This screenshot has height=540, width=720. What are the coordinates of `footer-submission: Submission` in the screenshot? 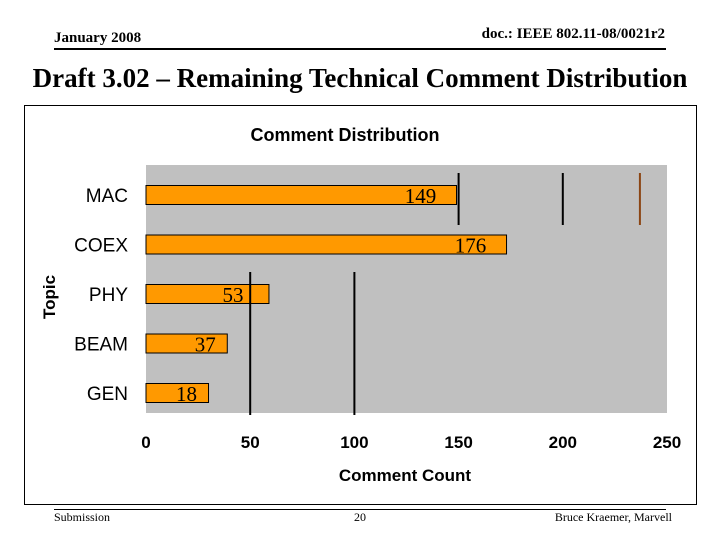 It's located at (82, 517).